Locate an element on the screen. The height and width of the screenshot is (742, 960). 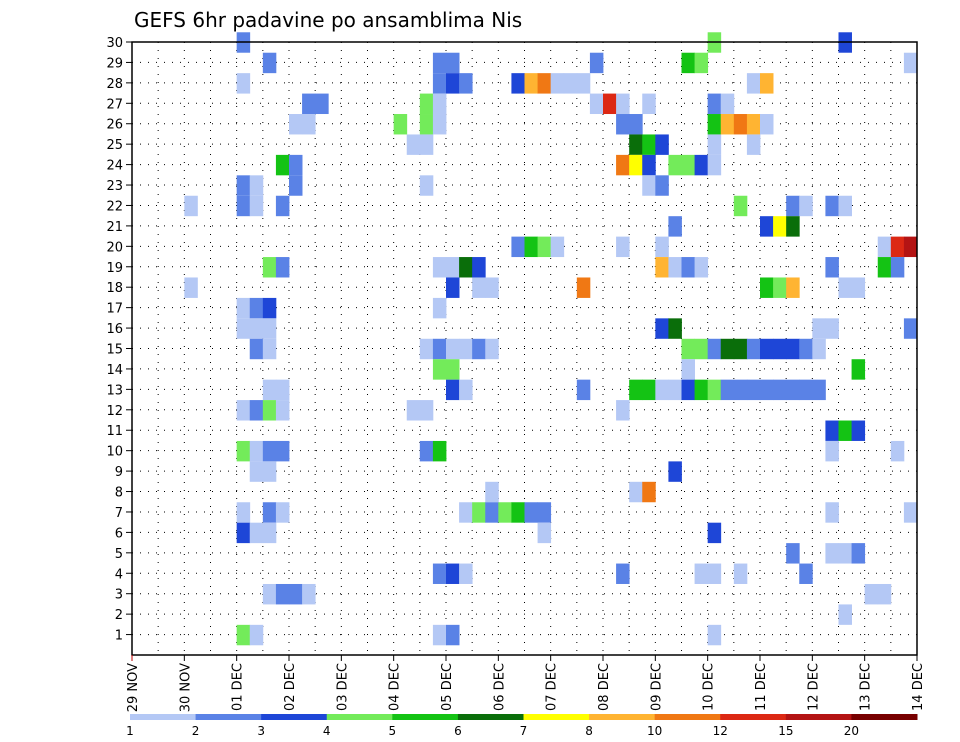
legend-label: 3 is located at coordinates (261, 731).